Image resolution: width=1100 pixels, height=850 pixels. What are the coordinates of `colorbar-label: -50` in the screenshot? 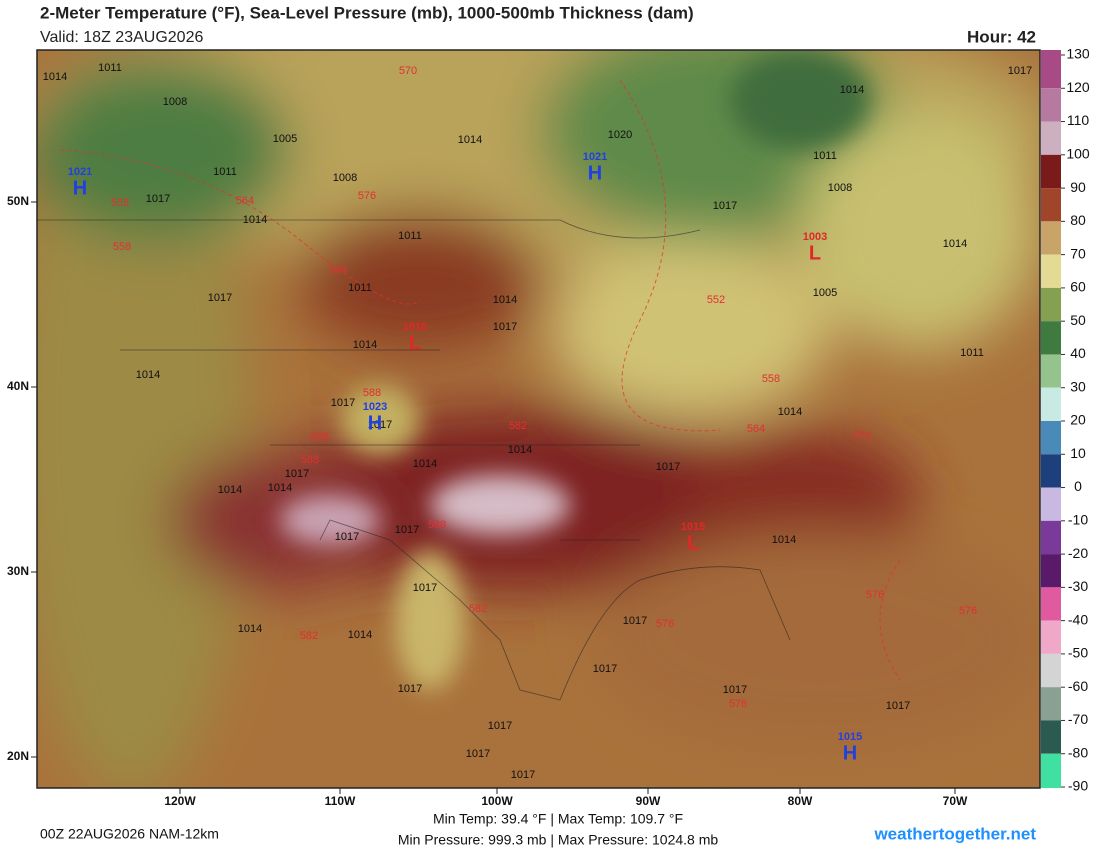 It's located at (1078, 653).